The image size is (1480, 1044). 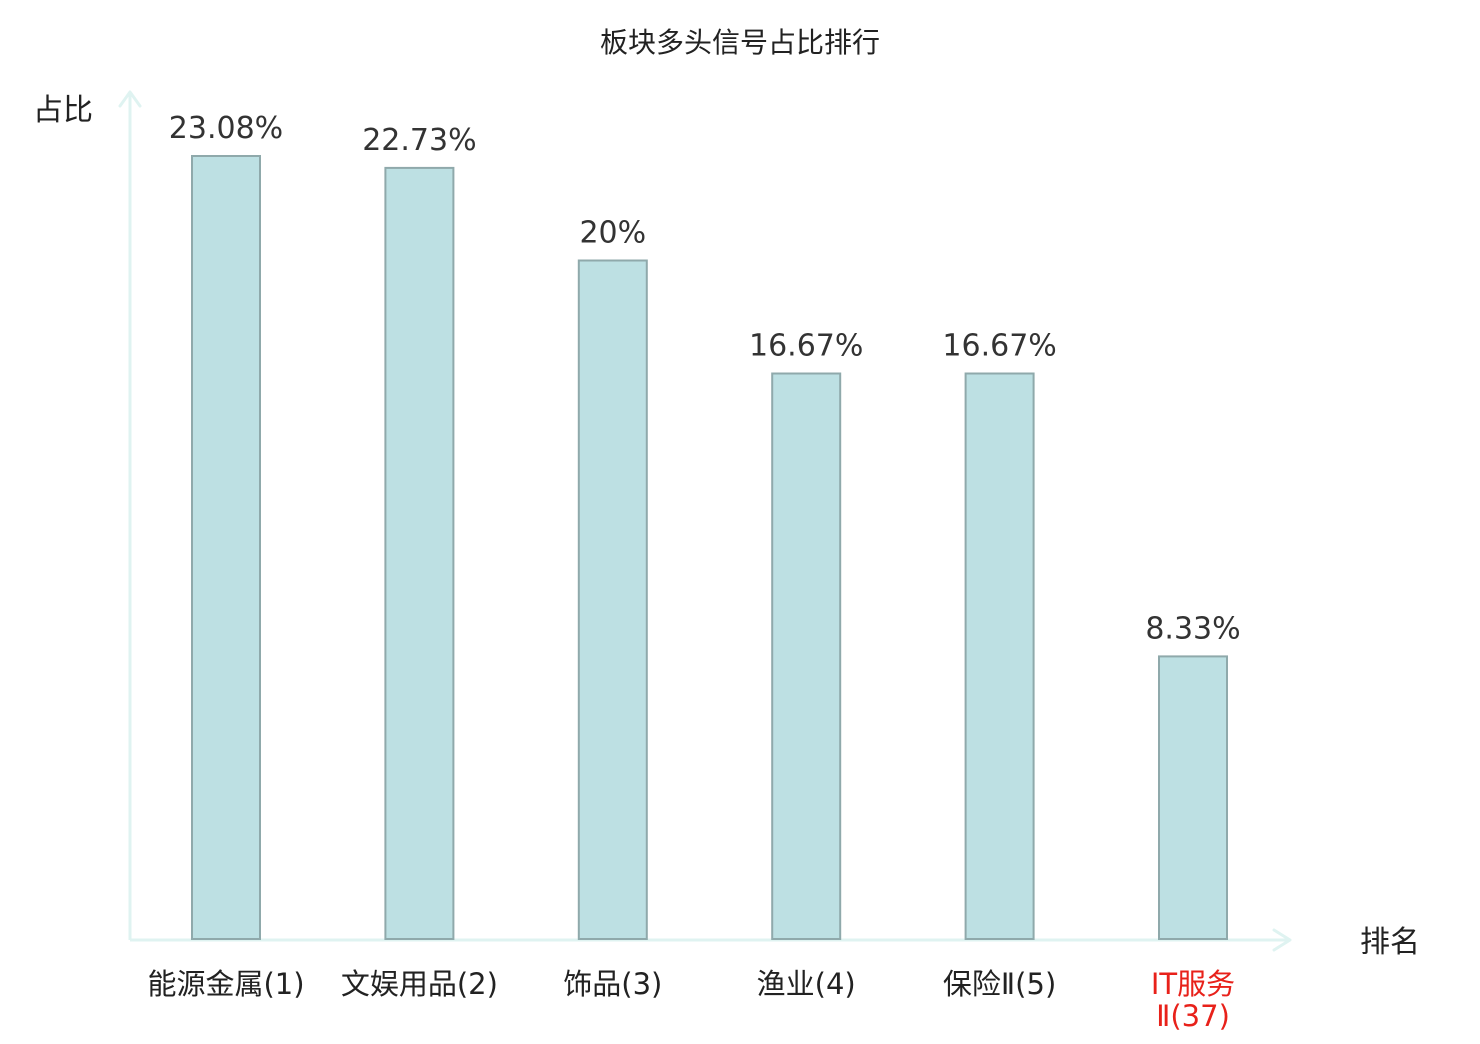 What do you see at coordinates (226, 128) in the screenshot?
I see `bar-value-label: 23.08%` at bounding box center [226, 128].